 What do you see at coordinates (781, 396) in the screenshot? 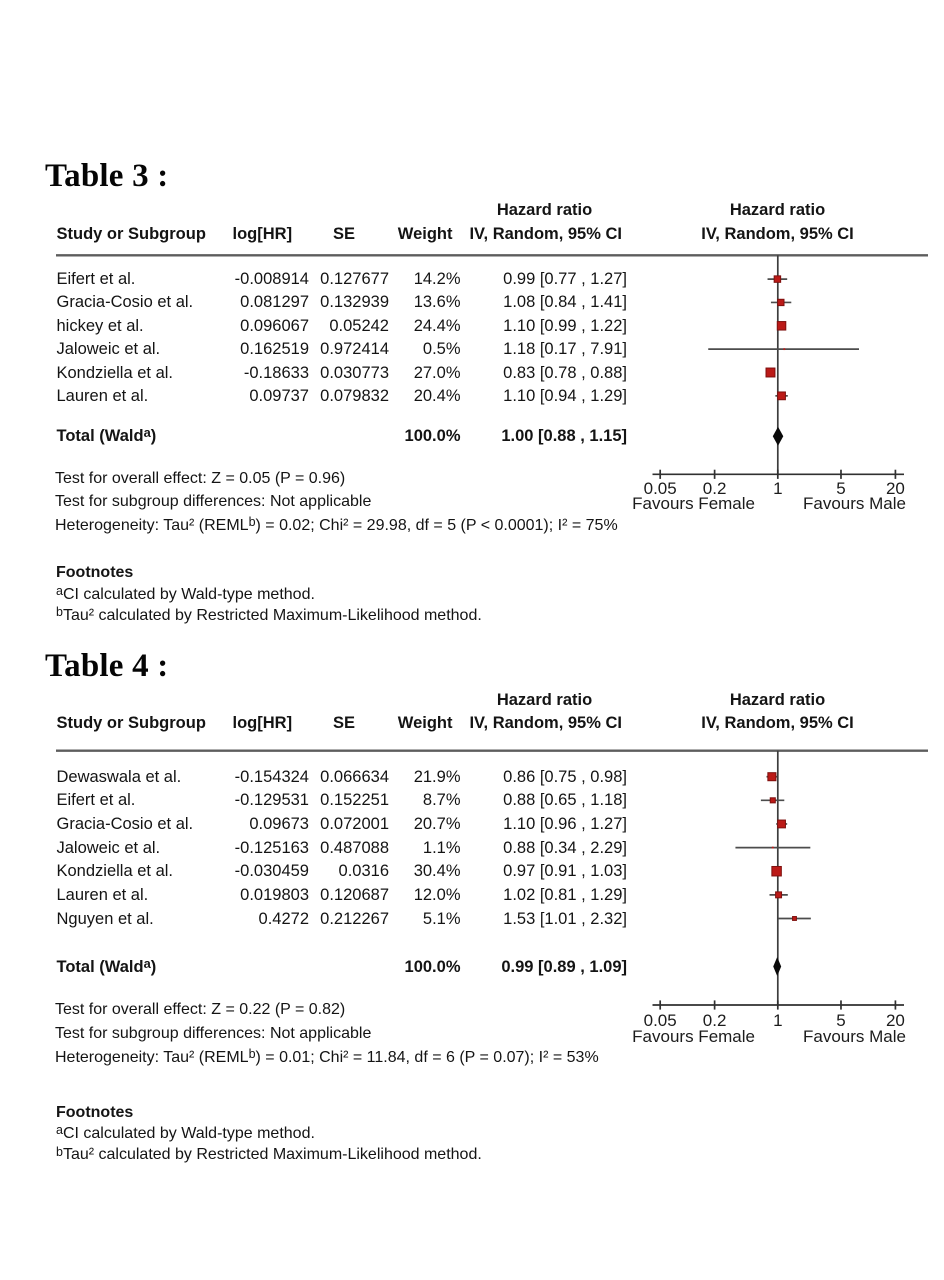
I see `table-3-row-5-effect-marker` at bounding box center [781, 396].